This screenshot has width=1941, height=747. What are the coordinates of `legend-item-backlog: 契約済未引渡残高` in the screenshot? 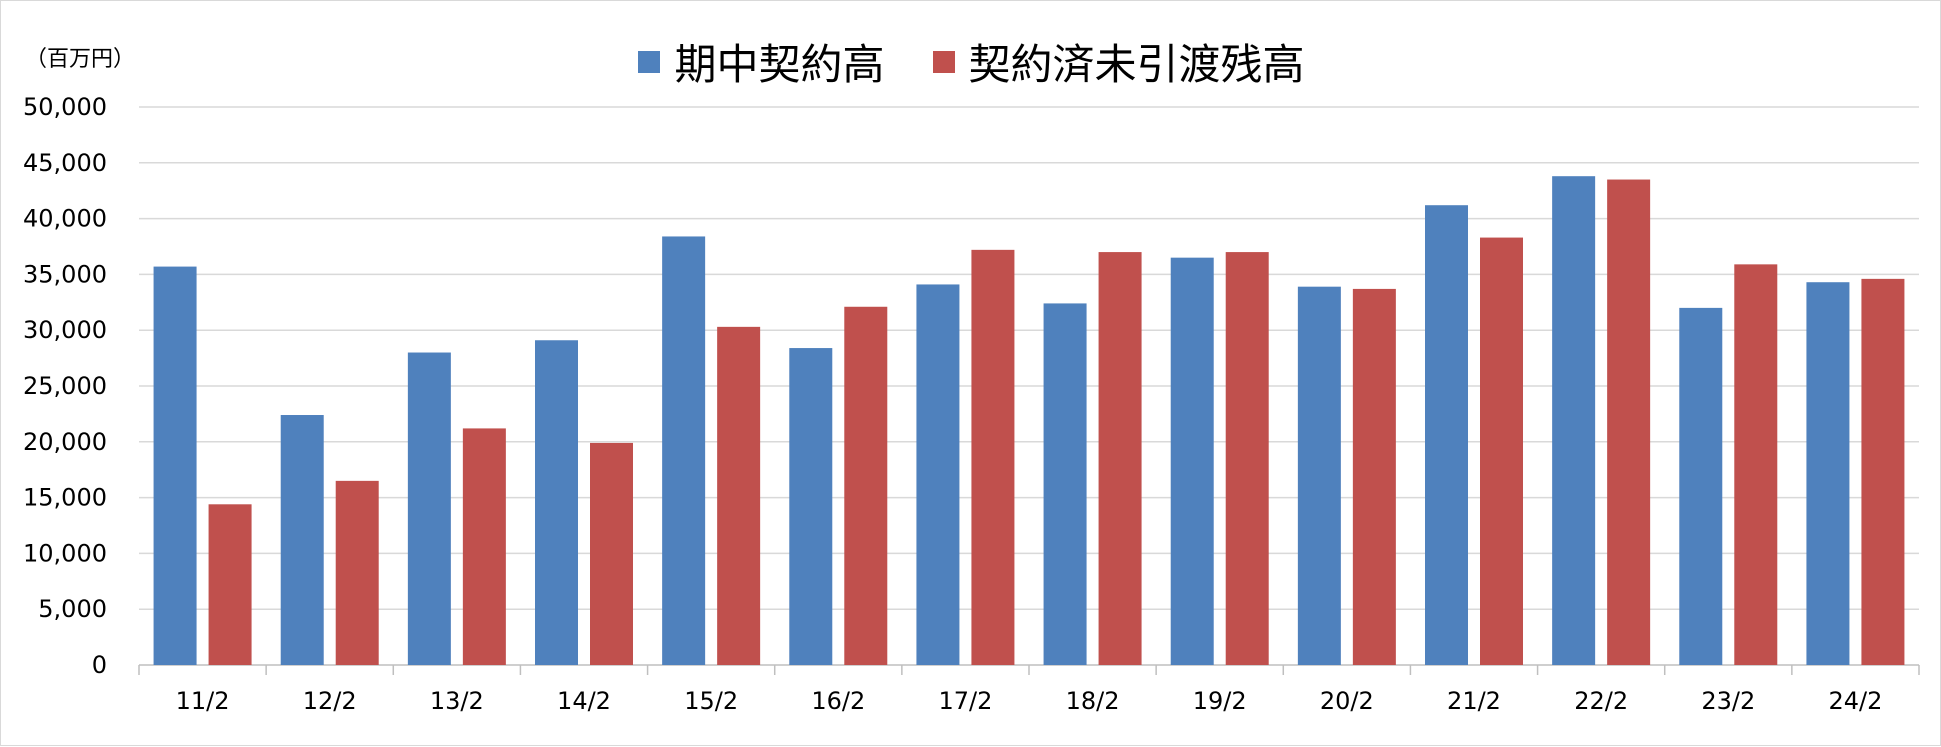 It's located at (1118, 61).